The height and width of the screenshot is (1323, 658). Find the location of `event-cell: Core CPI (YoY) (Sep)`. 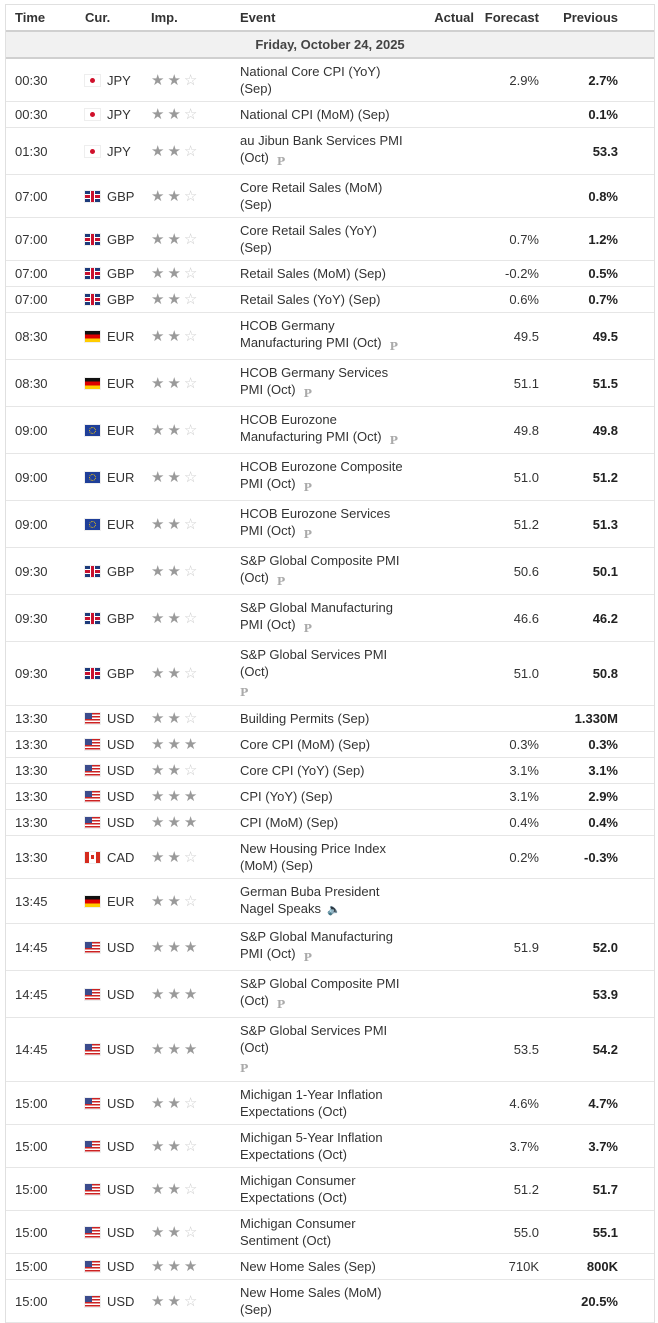

event-cell: Core CPI (YoY) (Sep) is located at coordinates (326, 770).